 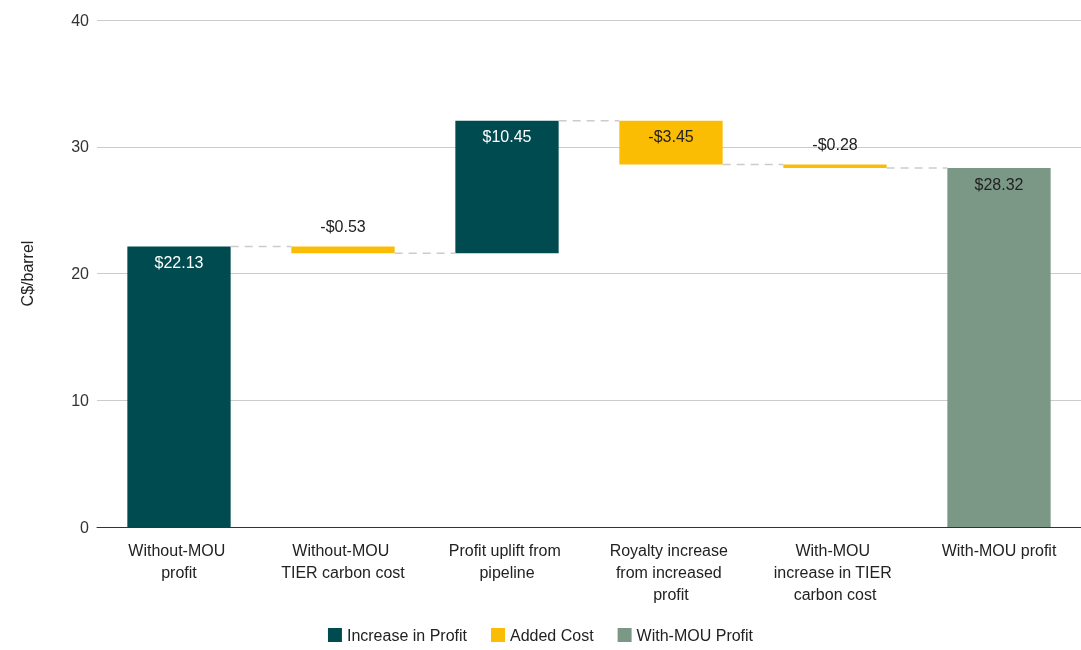 I want to click on y-tick-label: 40, so click(x=80, y=20).